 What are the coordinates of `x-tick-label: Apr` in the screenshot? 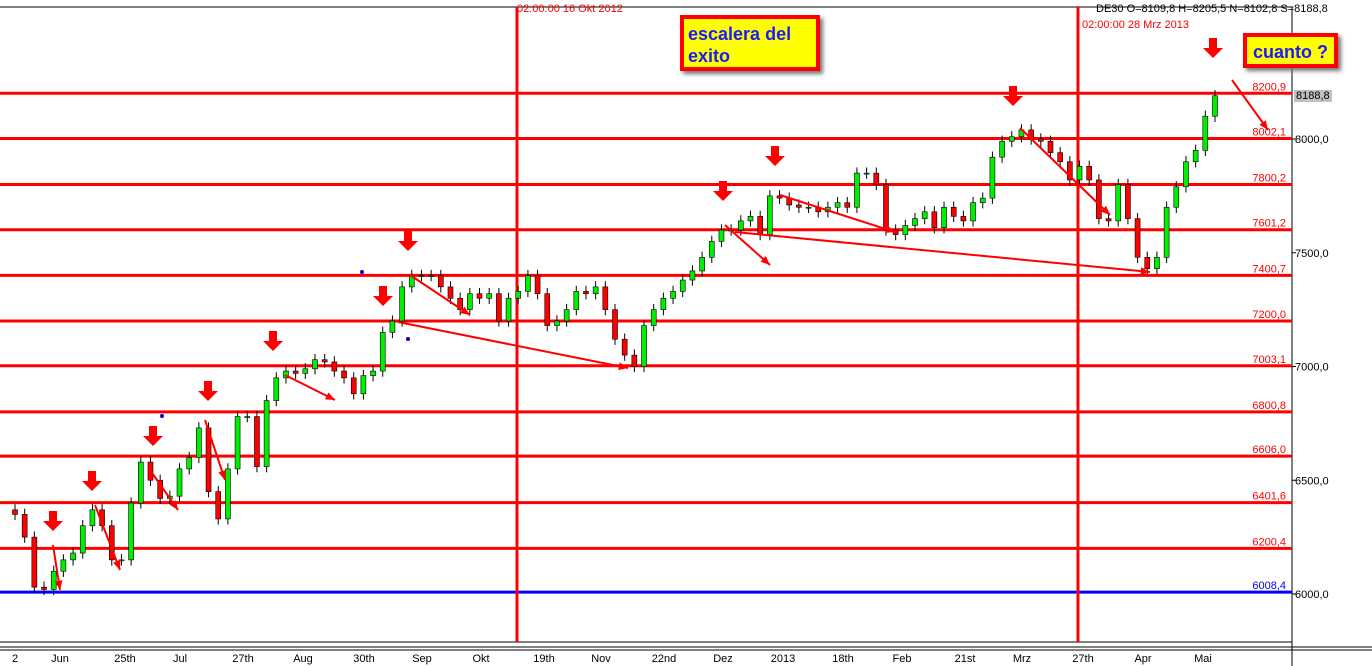 It's located at (1142, 659).